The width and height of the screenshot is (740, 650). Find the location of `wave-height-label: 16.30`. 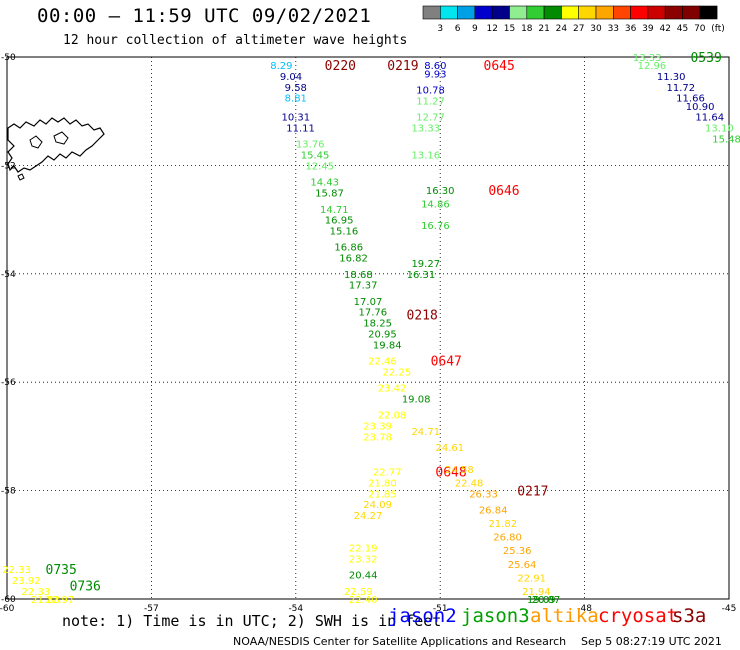

wave-height-label: 16.30 is located at coordinates (440, 191).